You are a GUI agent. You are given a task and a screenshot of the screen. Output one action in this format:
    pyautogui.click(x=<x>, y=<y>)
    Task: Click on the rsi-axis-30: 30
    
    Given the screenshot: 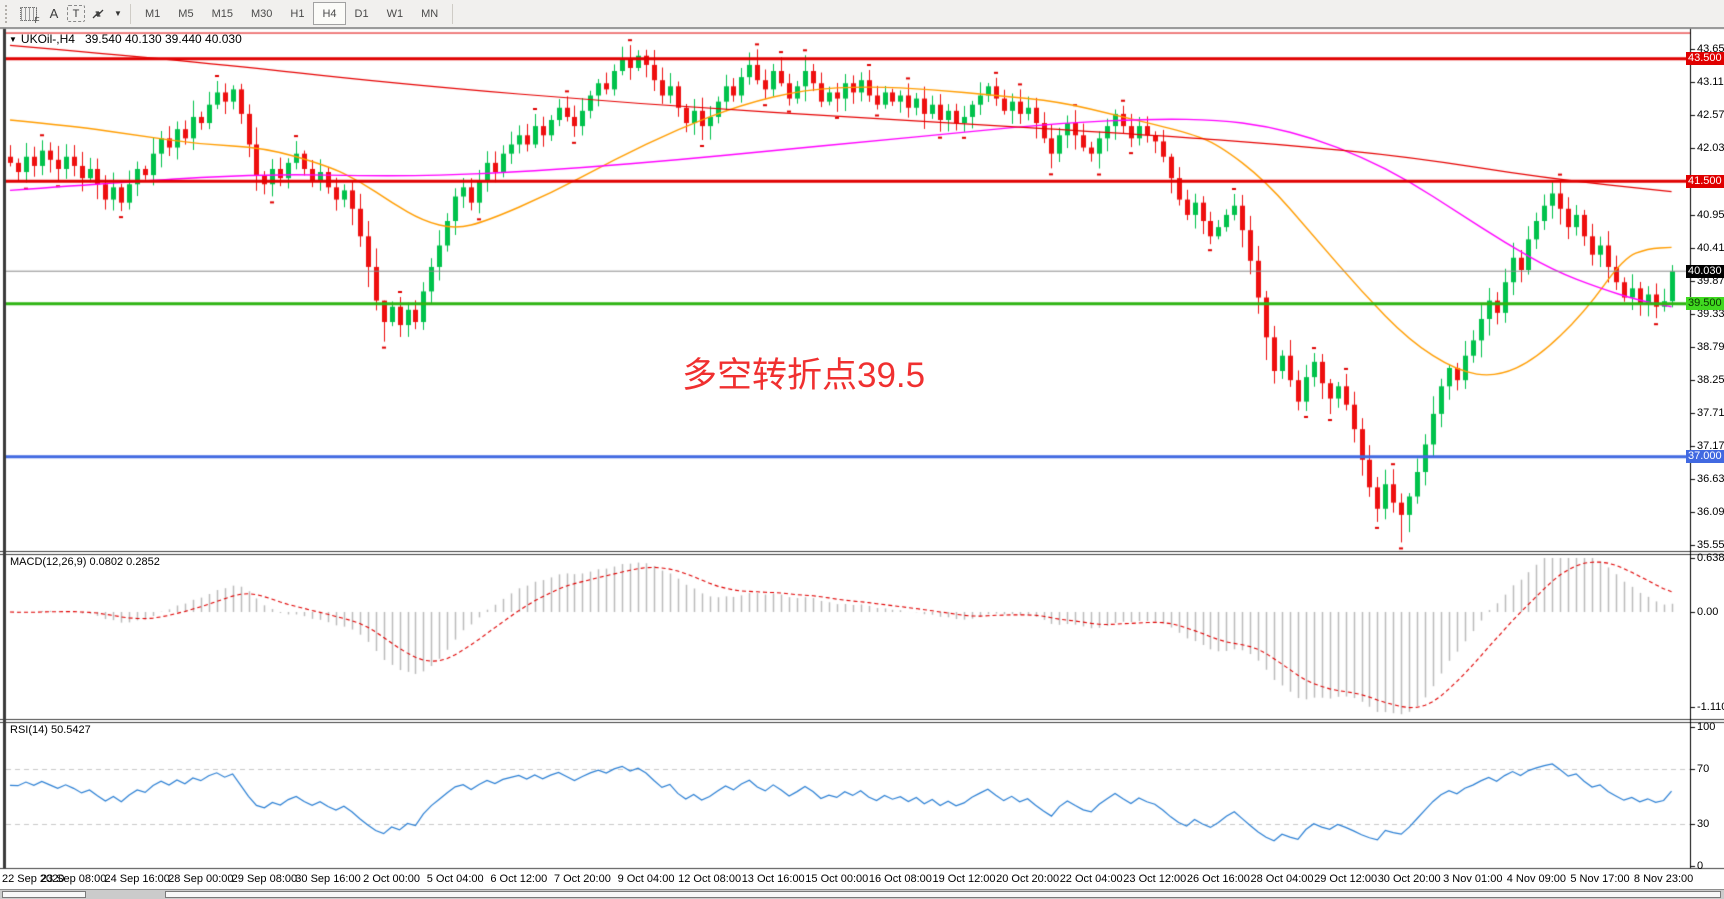 What is the action you would take?
    pyautogui.click(x=1703, y=824)
    